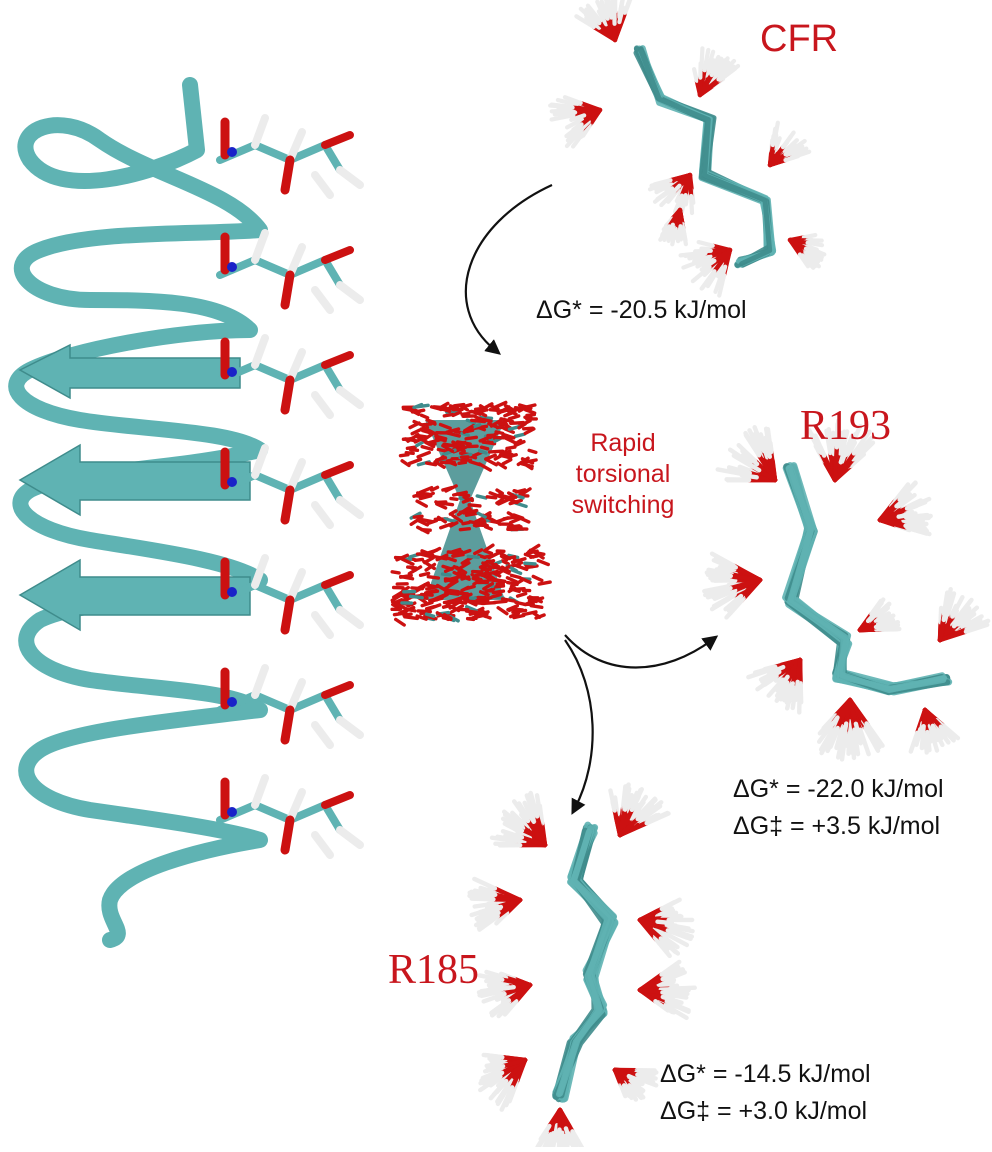 The height and width of the screenshot is (1152, 992). What do you see at coordinates (867, 582) in the screenshot?
I see `backbone-conformer` at bounding box center [867, 582].